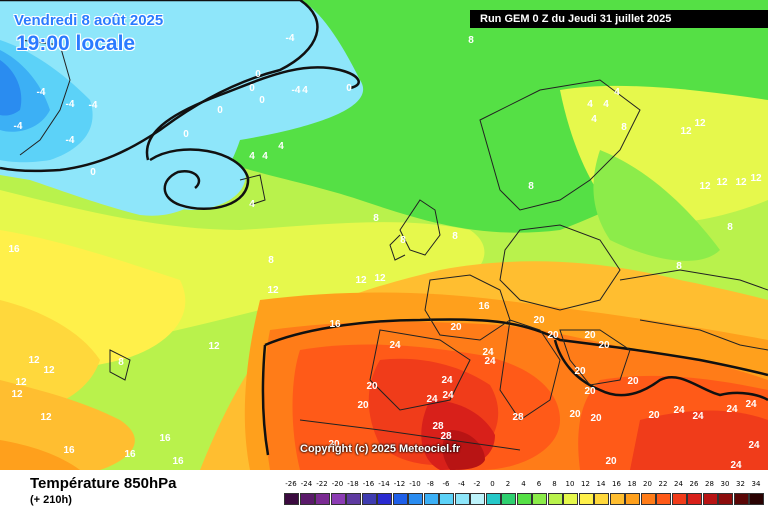  I want to click on legend-value: -16, so click(368, 484).